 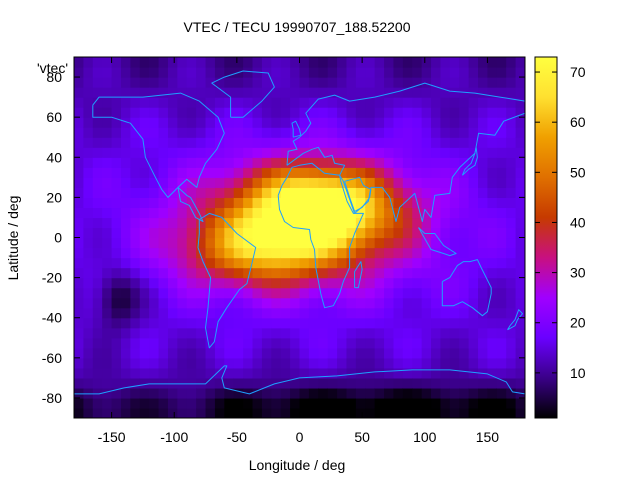 I want to click on x-tick-label: -50, so click(x=237, y=437).